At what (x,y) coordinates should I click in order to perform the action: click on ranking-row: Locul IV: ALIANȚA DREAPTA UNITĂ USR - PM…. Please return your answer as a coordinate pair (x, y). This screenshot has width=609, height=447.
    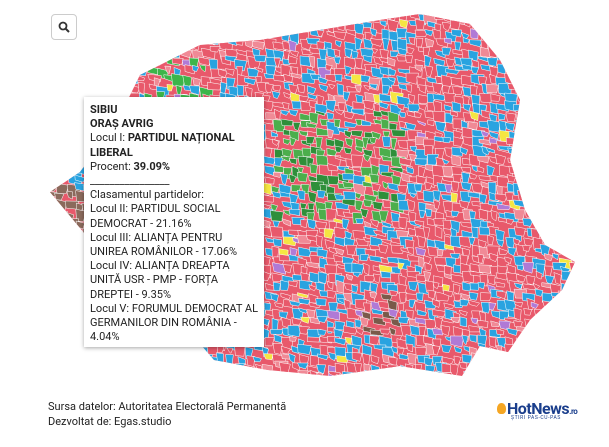
    Looking at the image, I should click on (160, 280).